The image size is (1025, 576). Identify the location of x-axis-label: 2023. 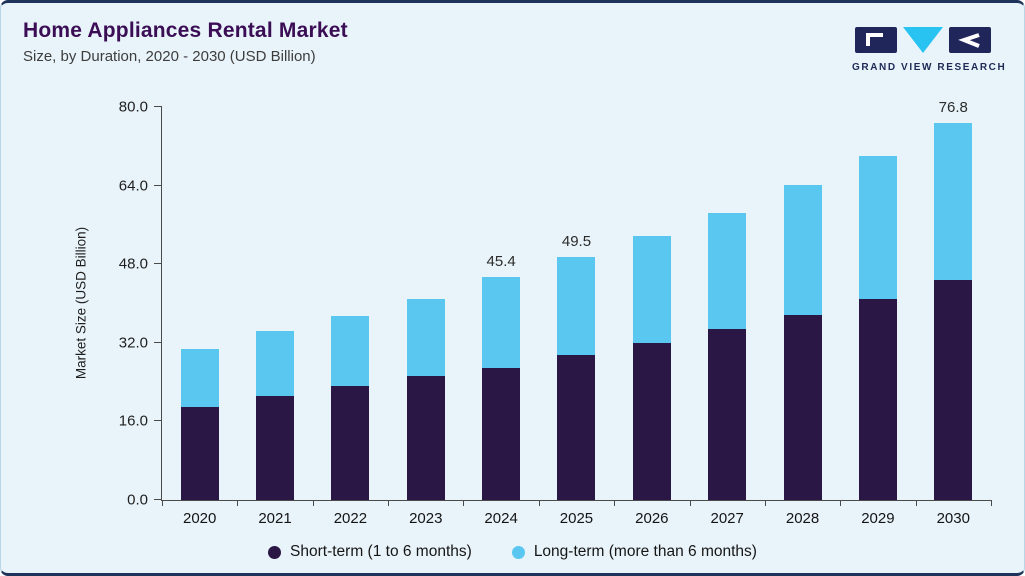
(426, 518).